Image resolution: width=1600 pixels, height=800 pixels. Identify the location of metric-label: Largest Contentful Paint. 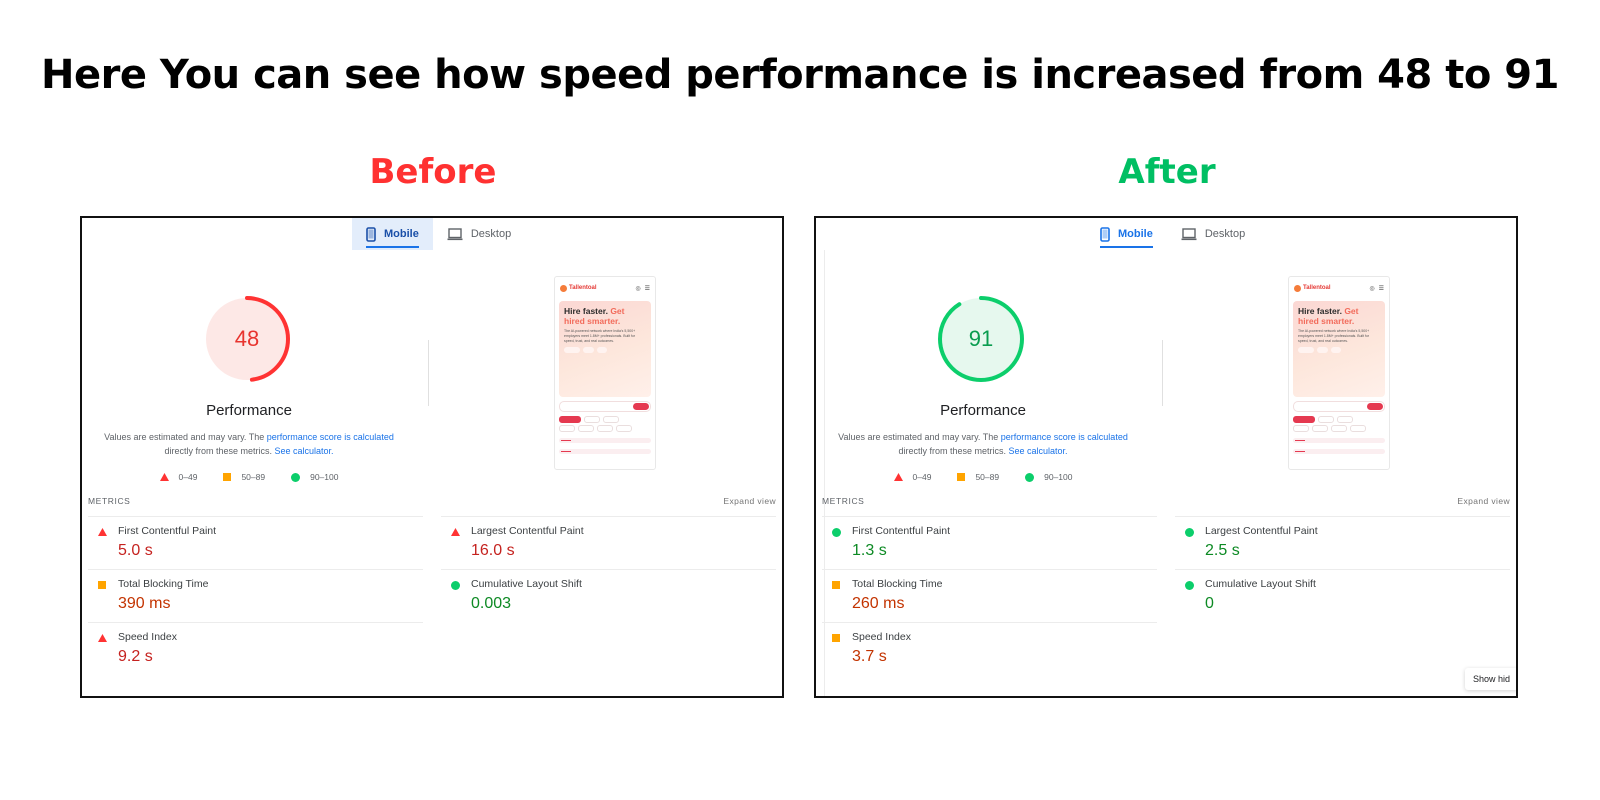
(1261, 531).